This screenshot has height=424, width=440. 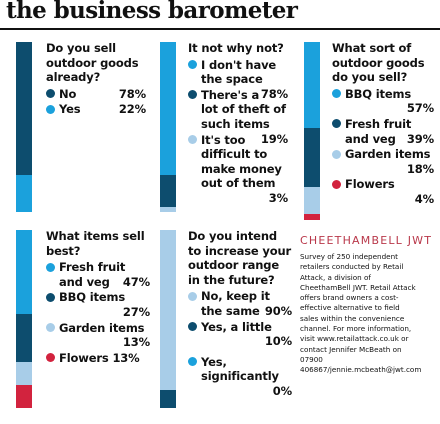 I want to click on answer-value: 39%, so click(x=420, y=138).